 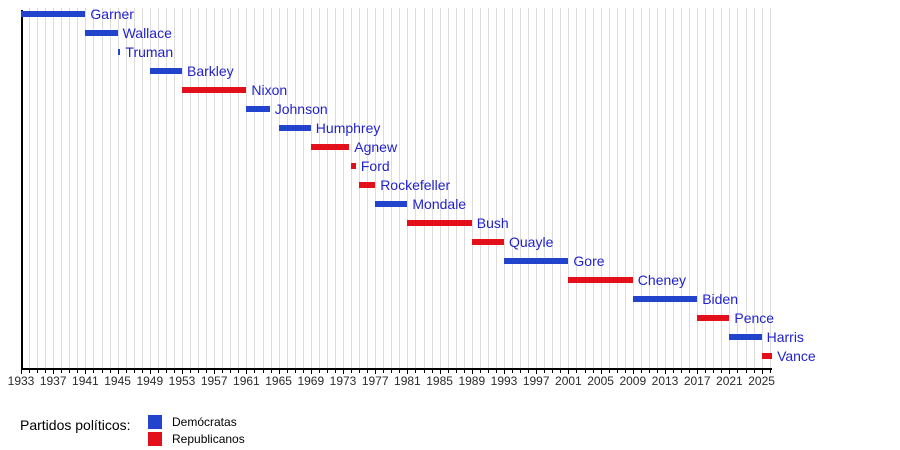 What do you see at coordinates (149, 52) in the screenshot?
I see `bar-label: Truman` at bounding box center [149, 52].